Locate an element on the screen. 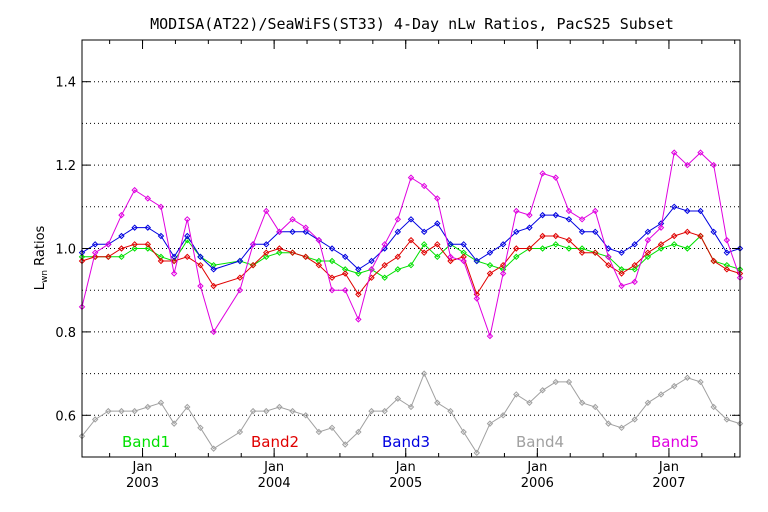 The height and width of the screenshot is (512, 768). series-line-band4 is located at coordinates (411, 413).